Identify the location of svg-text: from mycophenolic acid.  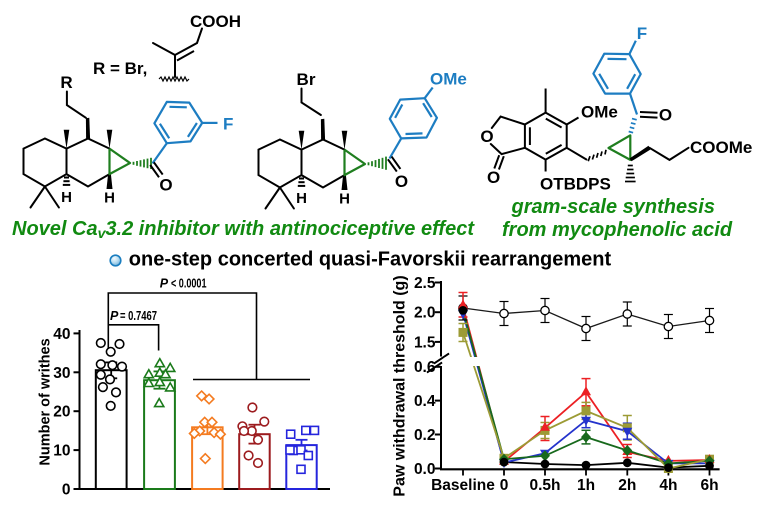
(617, 230).